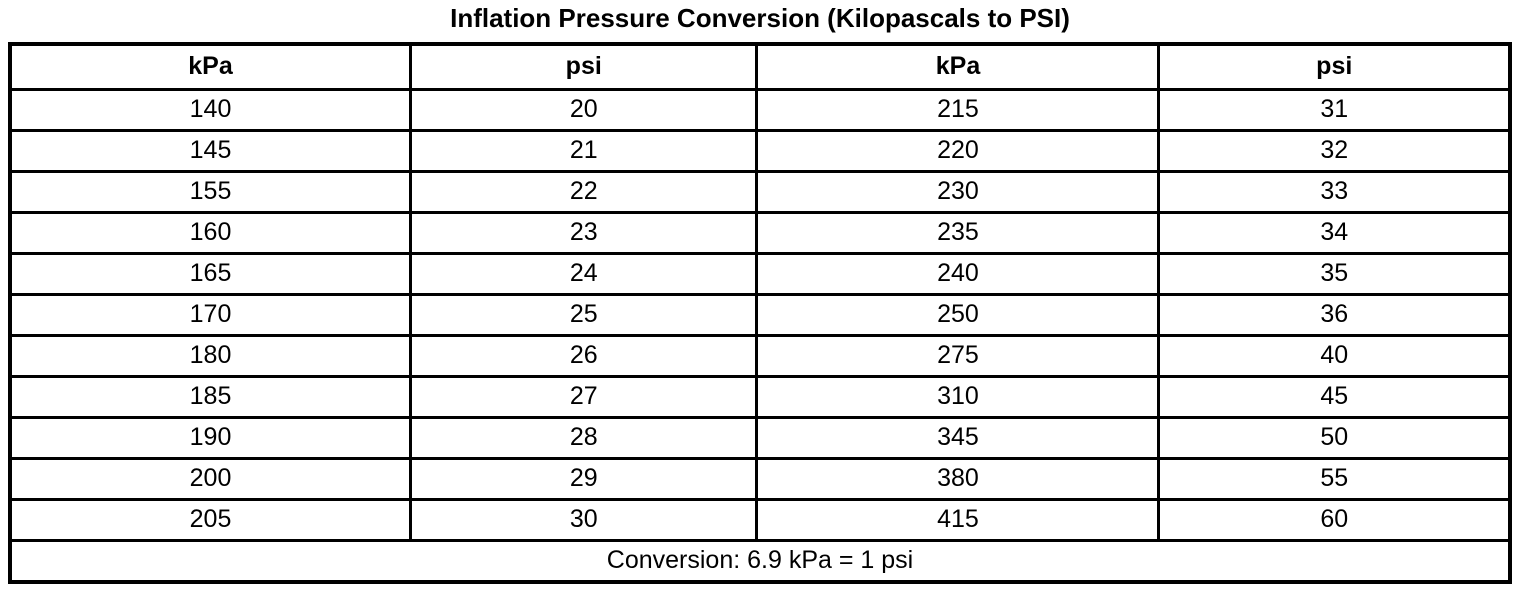 The width and height of the screenshot is (1520, 602). I want to click on table-cell: 250, so click(958, 314).